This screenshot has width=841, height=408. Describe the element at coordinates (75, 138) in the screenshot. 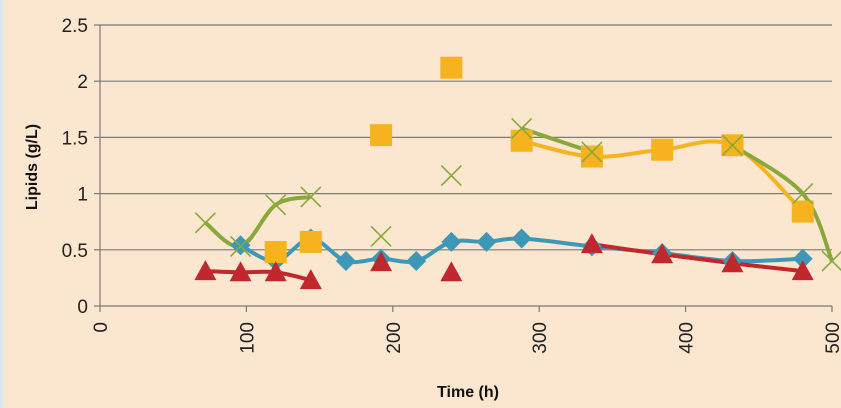

I see `y-tick-label: 1.5` at that location.